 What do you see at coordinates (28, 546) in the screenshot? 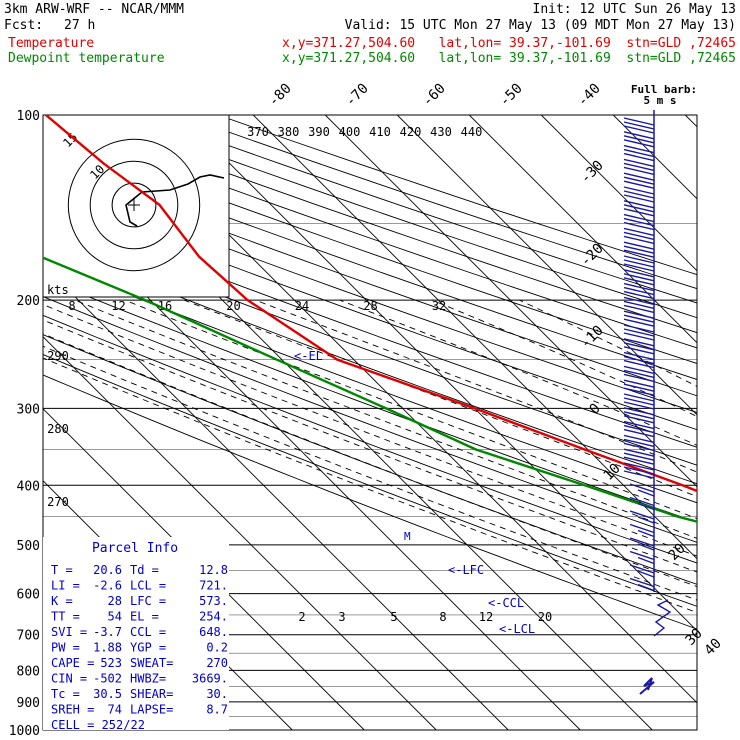
I see `pressure-label: 500` at bounding box center [28, 546].